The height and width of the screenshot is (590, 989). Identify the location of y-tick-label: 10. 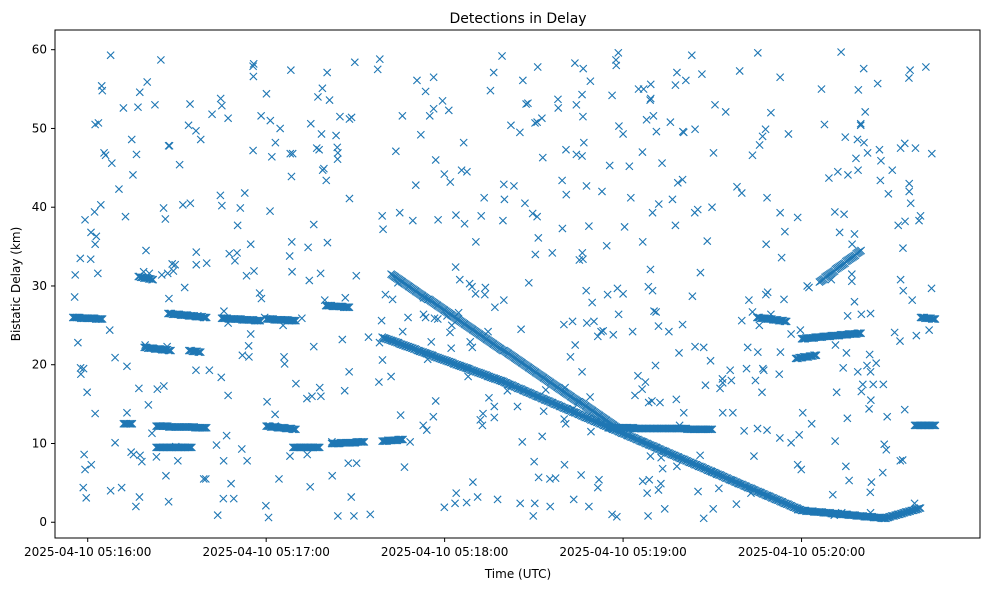
(39, 443).